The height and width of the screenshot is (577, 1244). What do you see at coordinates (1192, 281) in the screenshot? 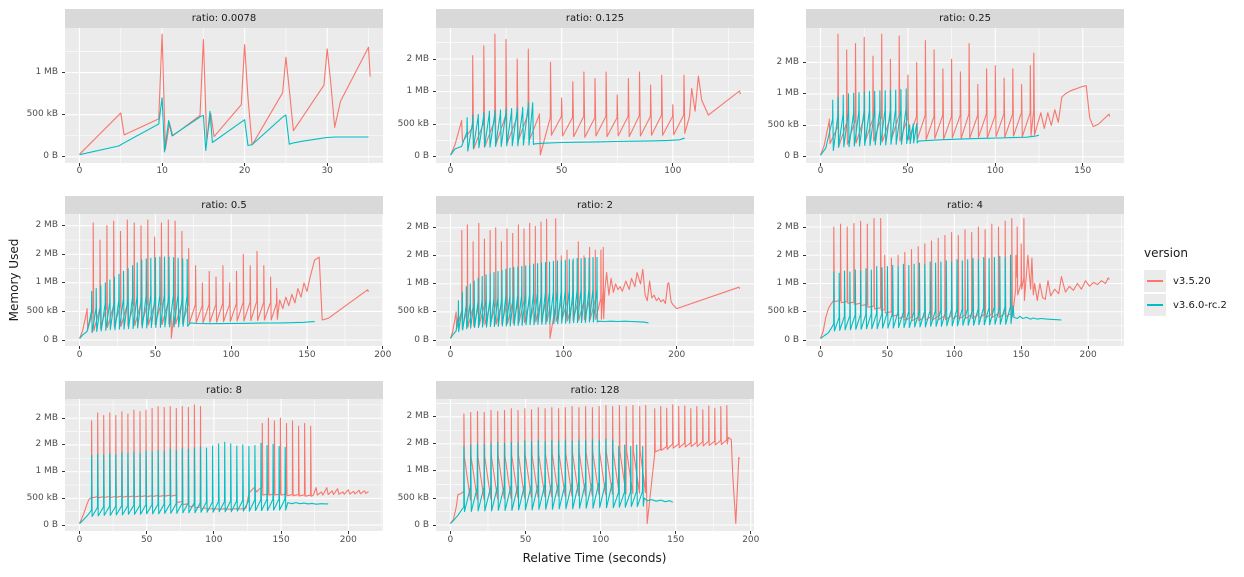
I see `legend-entry-label: v3.5.20` at bounding box center [1192, 281].